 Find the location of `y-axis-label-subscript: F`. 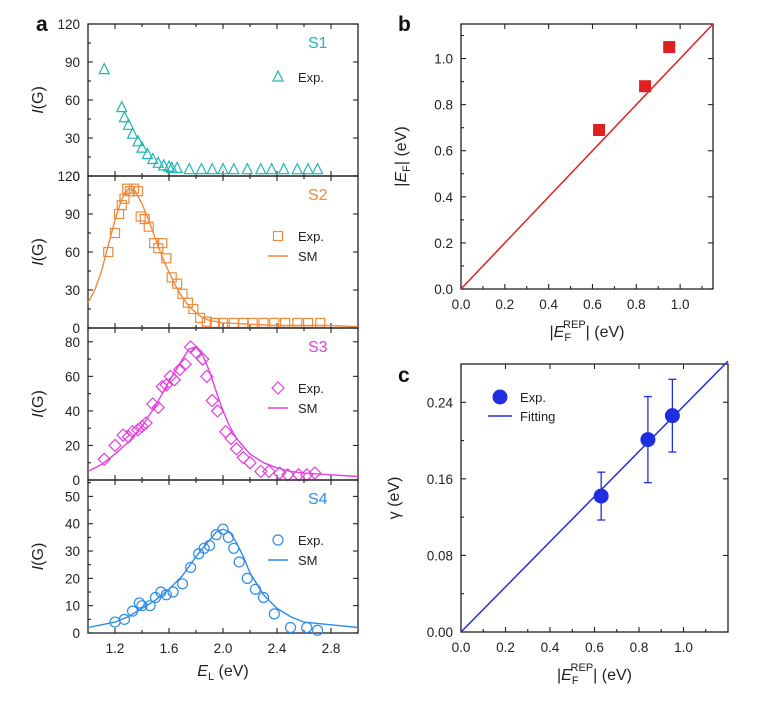

y-axis-label-subscript: F is located at coordinates (407, 168).